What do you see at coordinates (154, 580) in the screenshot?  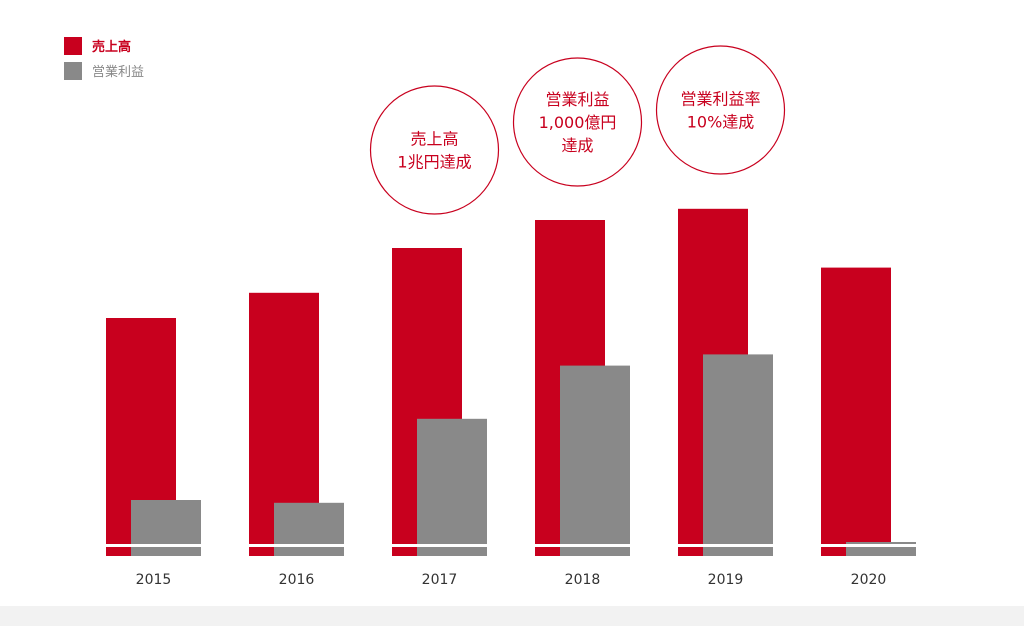 I see `x-tick-2015: 2015` at bounding box center [154, 580].